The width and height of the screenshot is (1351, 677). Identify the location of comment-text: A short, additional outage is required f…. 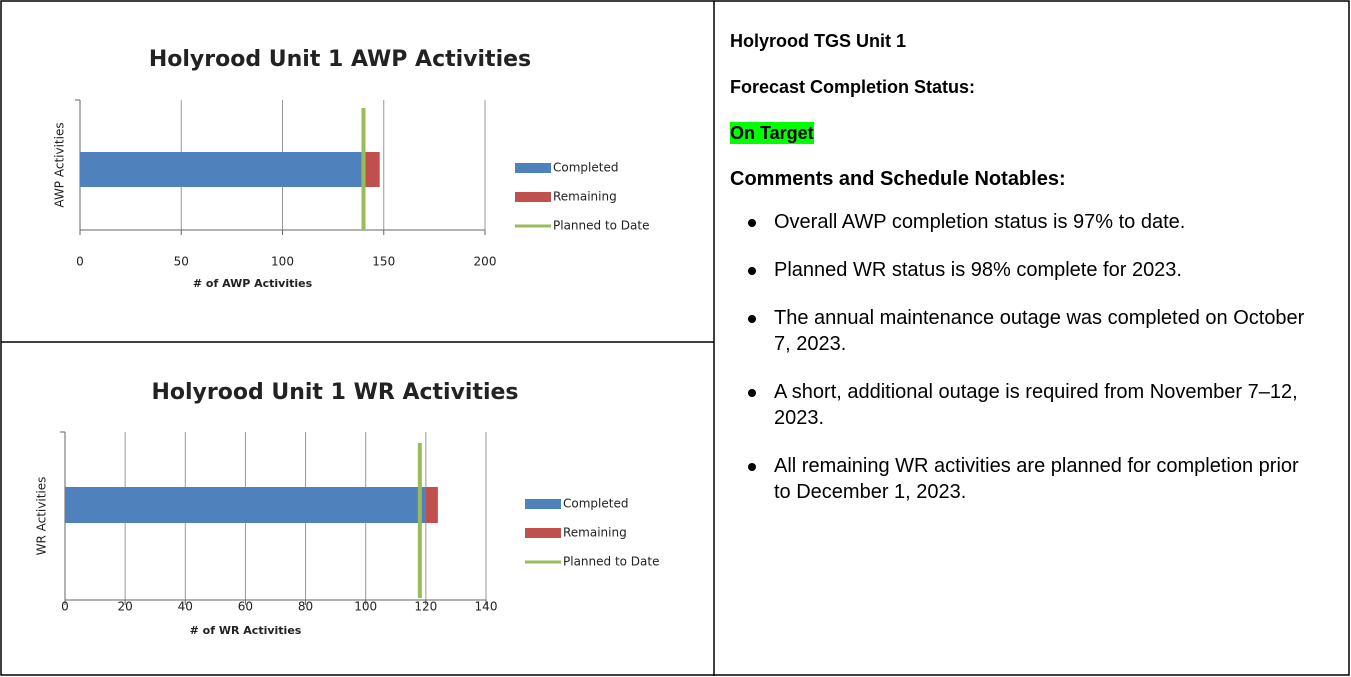
(1036, 405).